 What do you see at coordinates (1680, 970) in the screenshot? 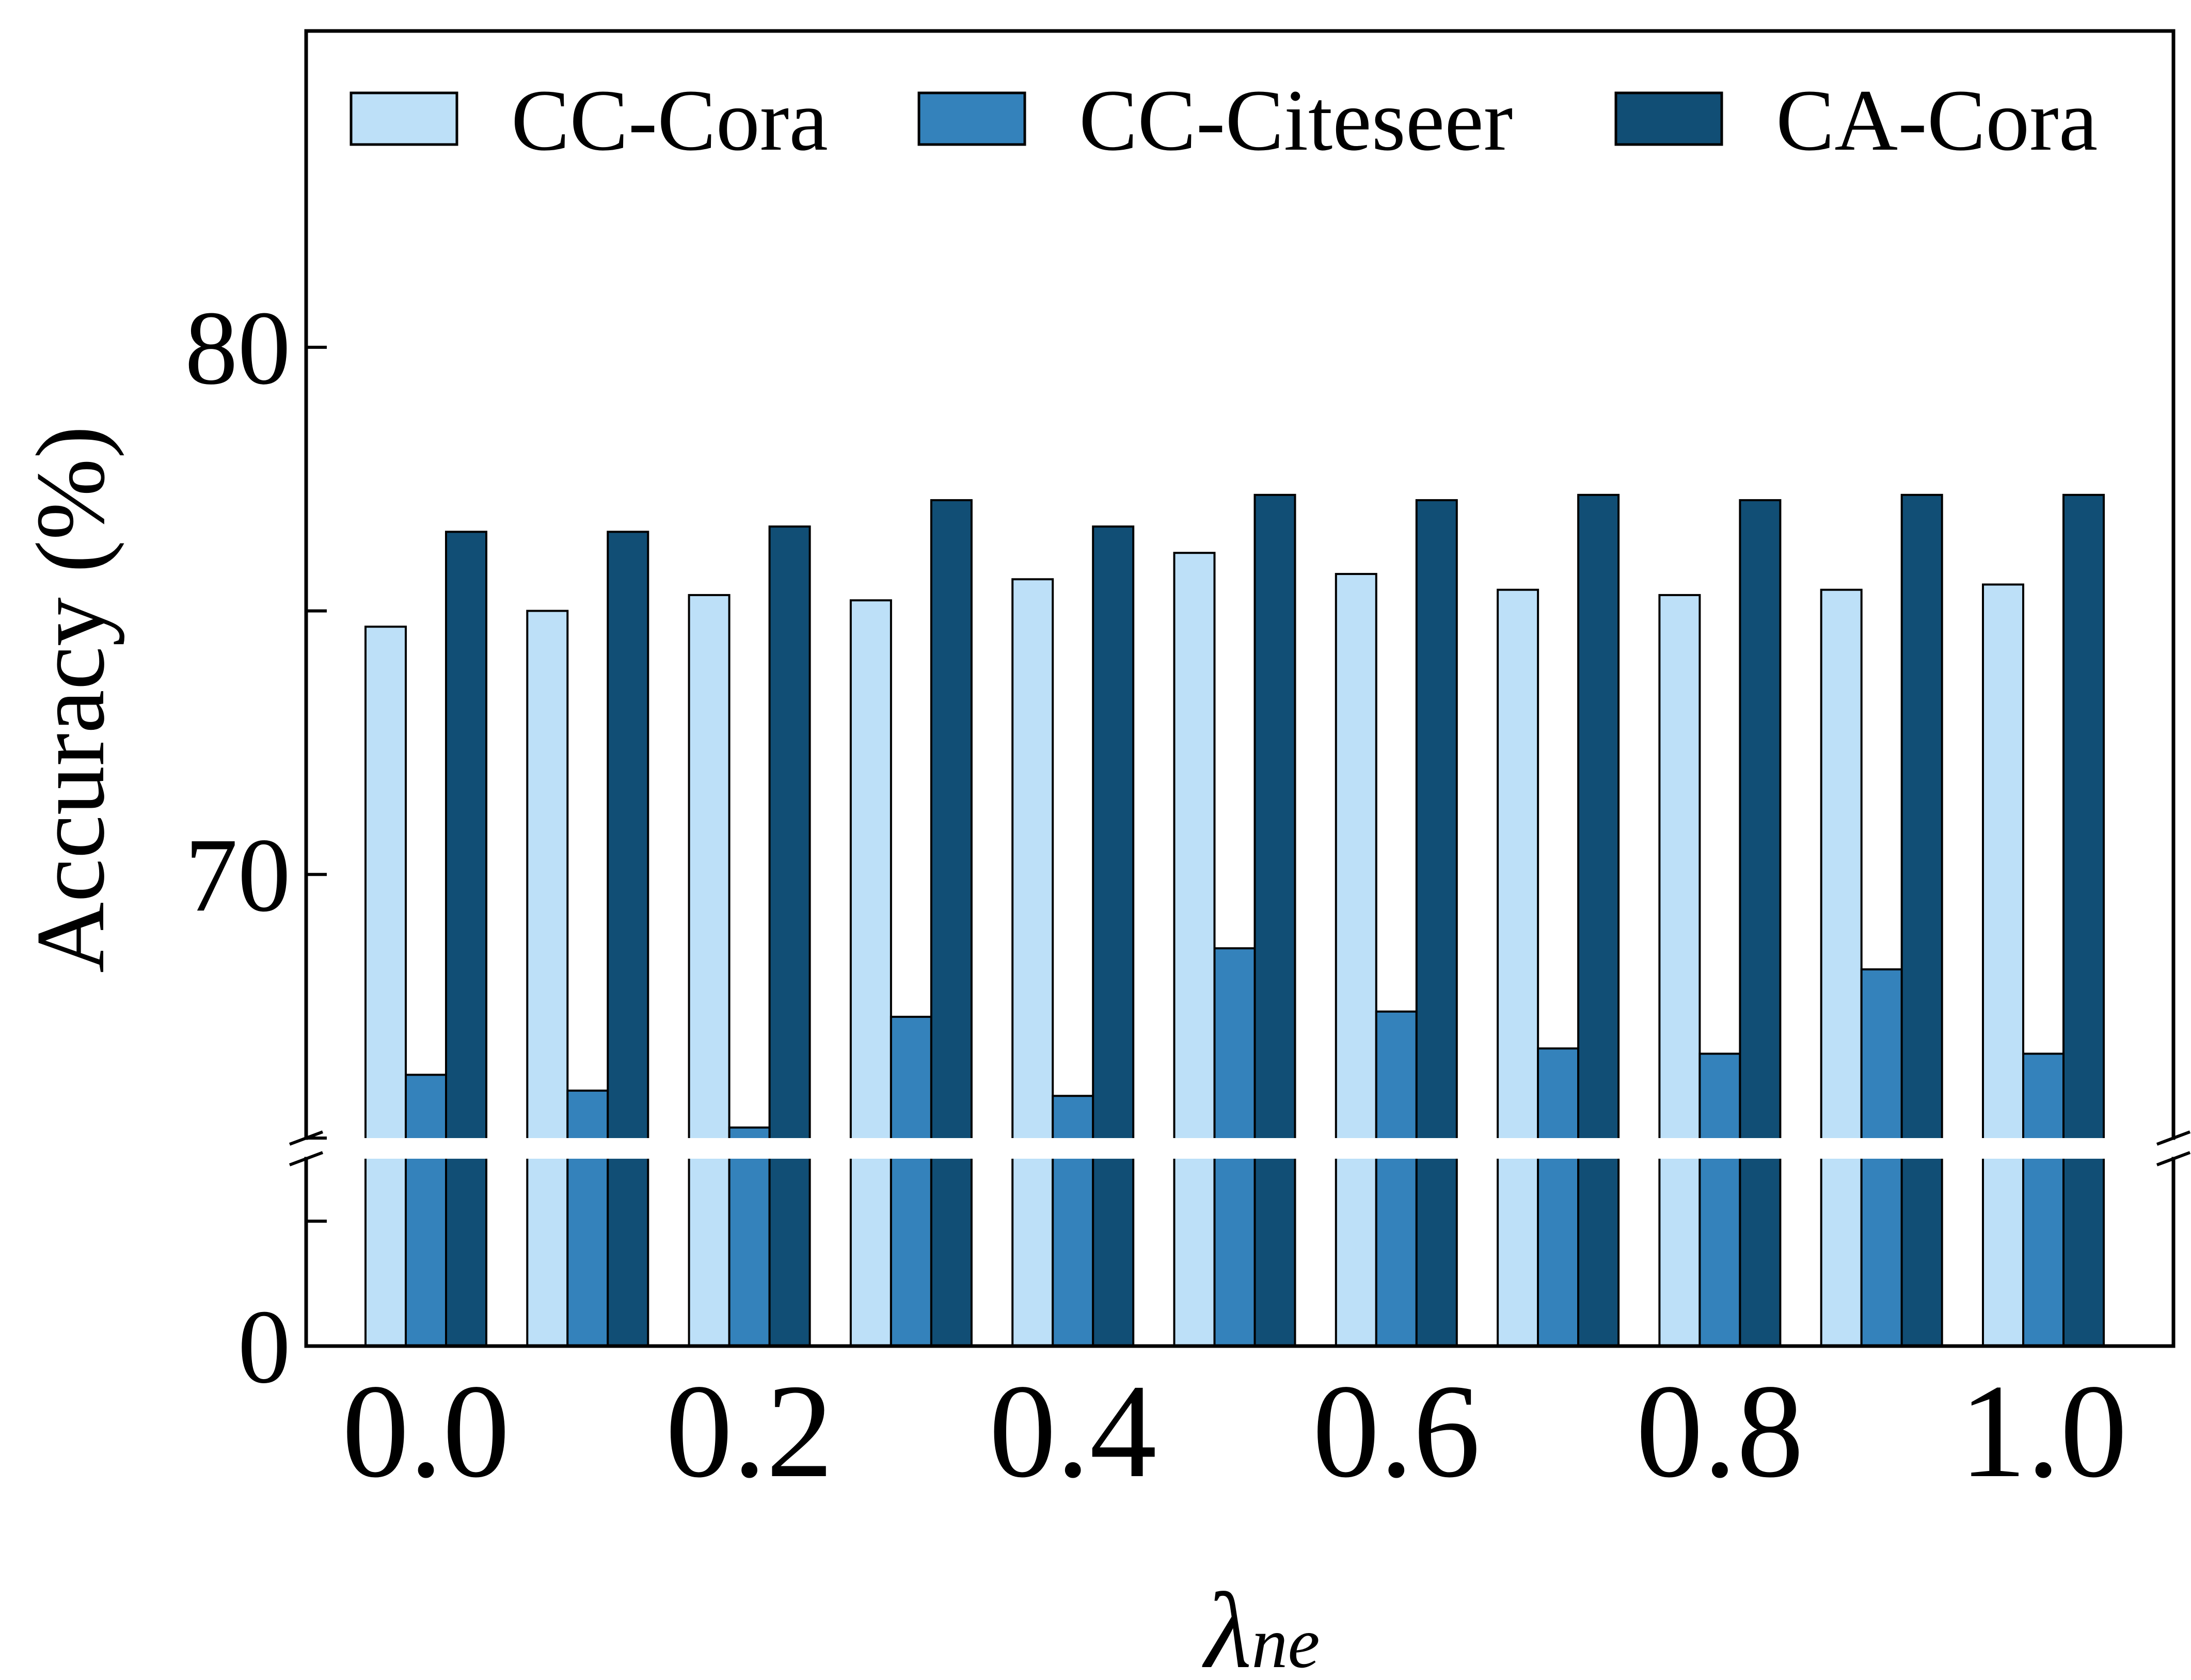
I see `bar-cc-cora-0.8` at bounding box center [1680, 970].